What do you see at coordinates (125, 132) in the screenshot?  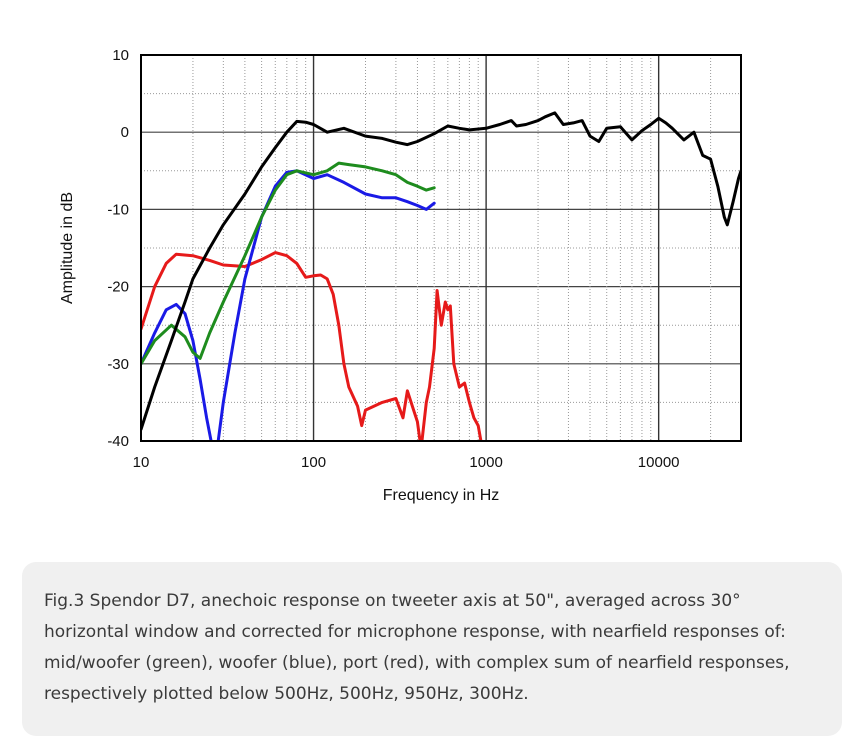 I see `y-tick-label: 0` at bounding box center [125, 132].